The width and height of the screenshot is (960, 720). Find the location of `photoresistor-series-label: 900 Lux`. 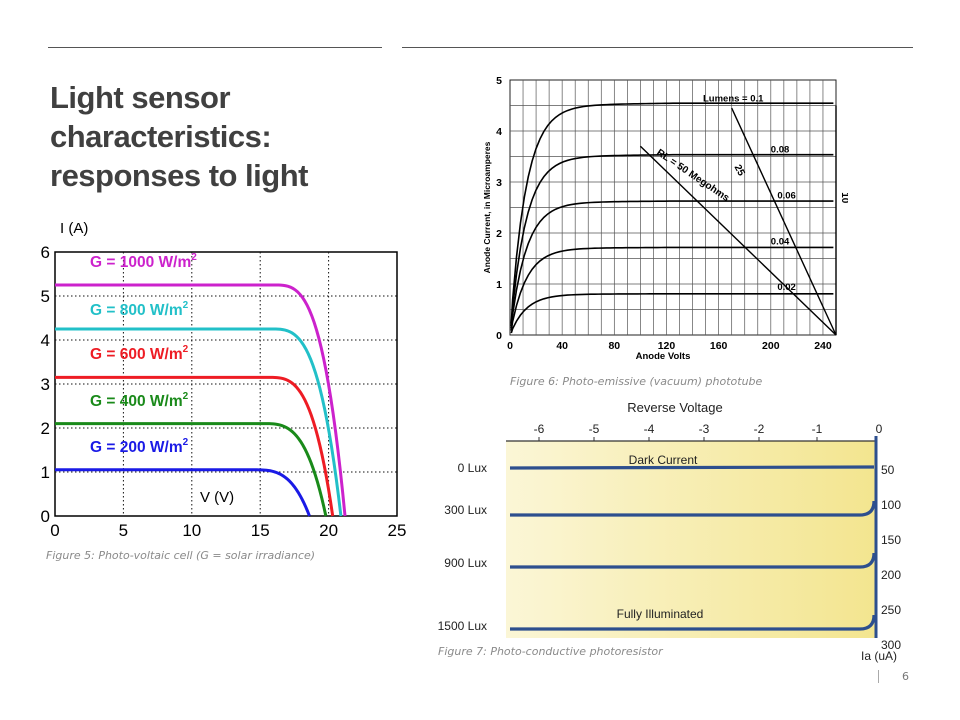

photoresistor-series-label: 900 Lux is located at coordinates (465, 563).